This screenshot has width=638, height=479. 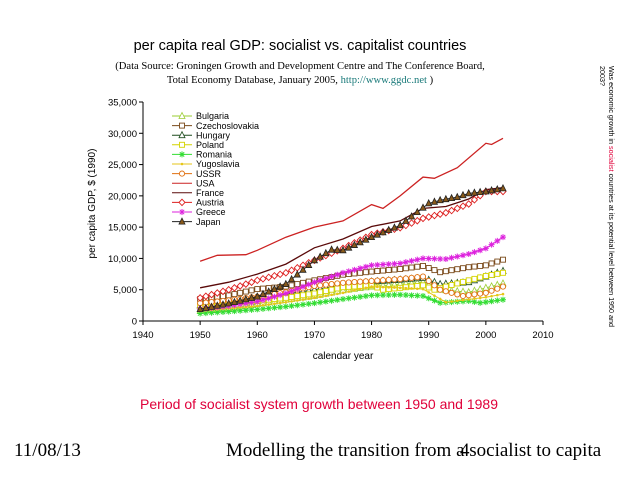 What do you see at coordinates (122, 134) in the screenshot?
I see `y-tick-label: 30,000` at bounding box center [122, 134].